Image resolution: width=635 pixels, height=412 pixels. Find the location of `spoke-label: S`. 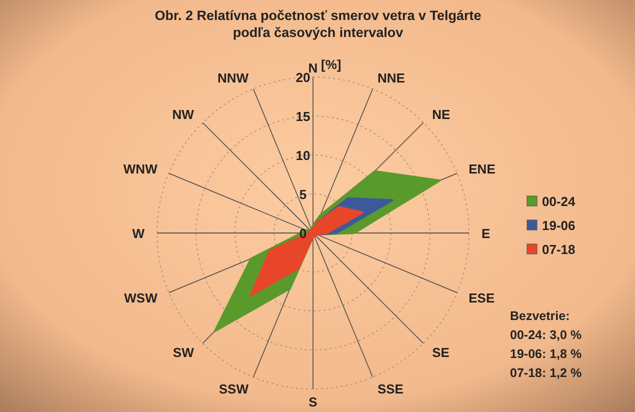

spoke-label: S is located at coordinates (313, 402).